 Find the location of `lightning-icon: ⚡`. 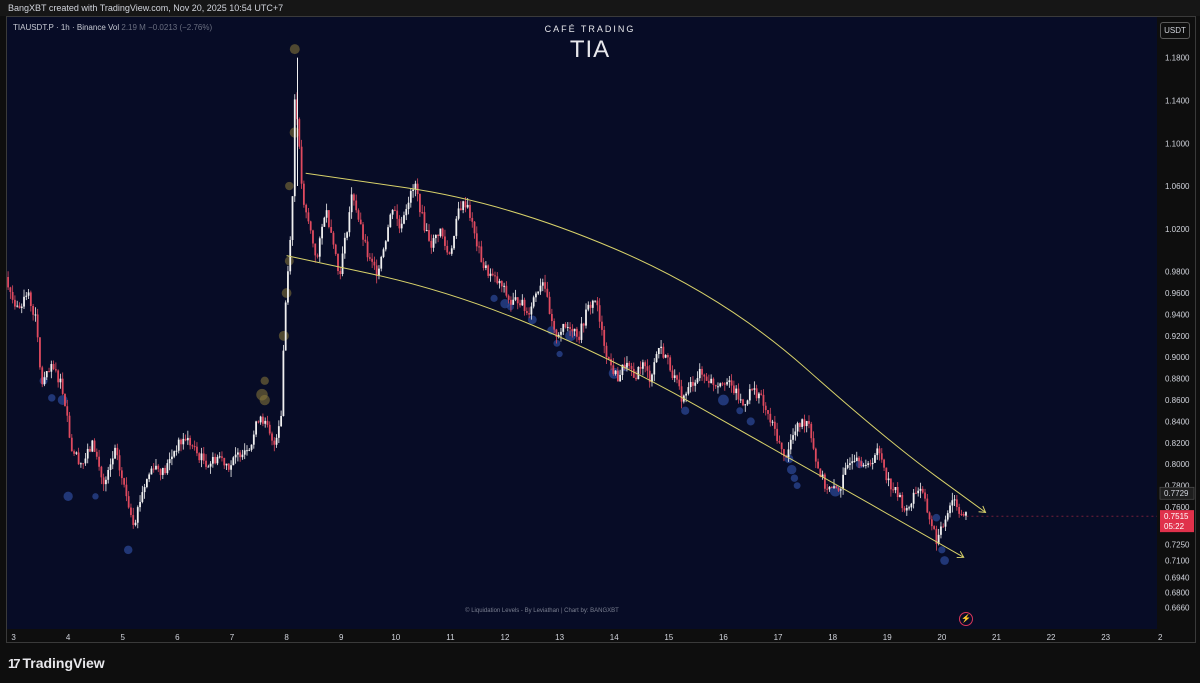

lightning-icon: ⚡ is located at coordinates (966, 619).